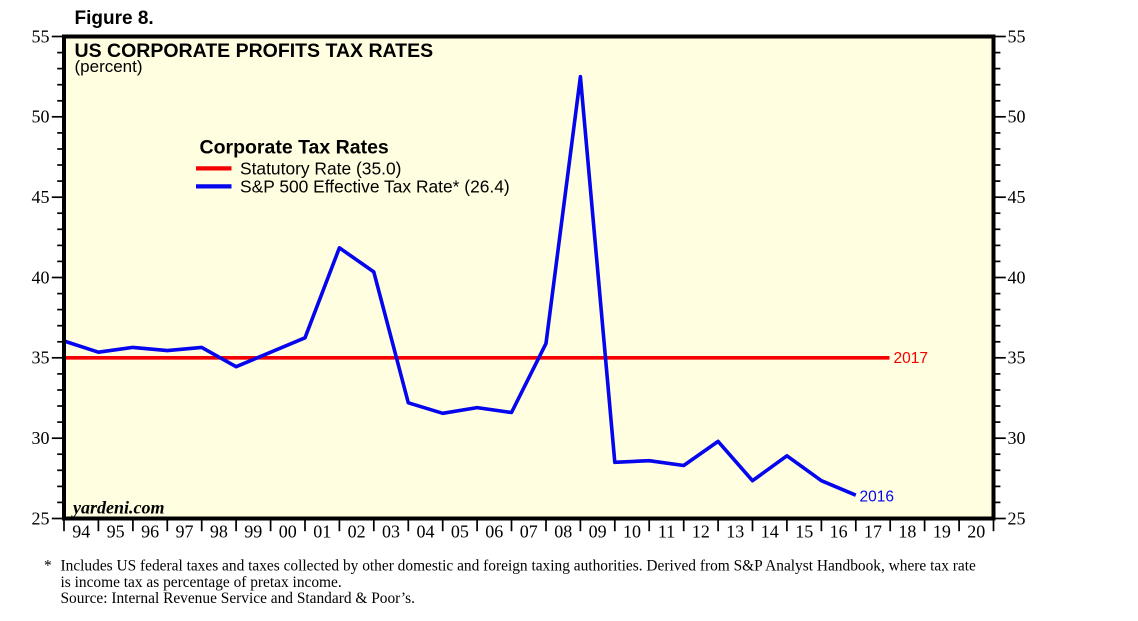 This screenshot has height=621, width=1138. Describe the element at coordinates (598, 532) in the screenshot. I see `svg-text: 09` at that location.